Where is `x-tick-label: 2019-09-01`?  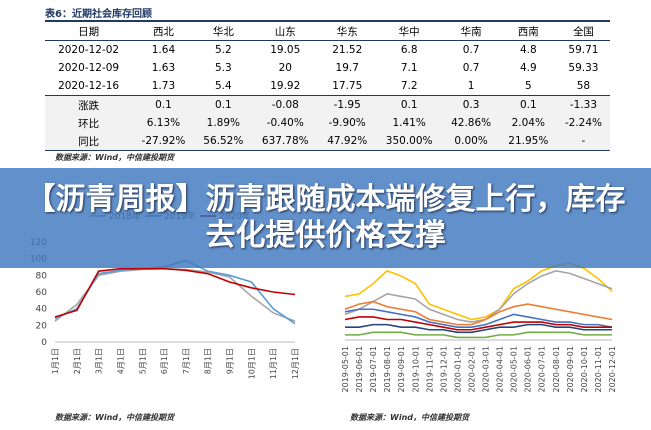 x-tick-label: 2019-09-01 is located at coordinates (401, 369).